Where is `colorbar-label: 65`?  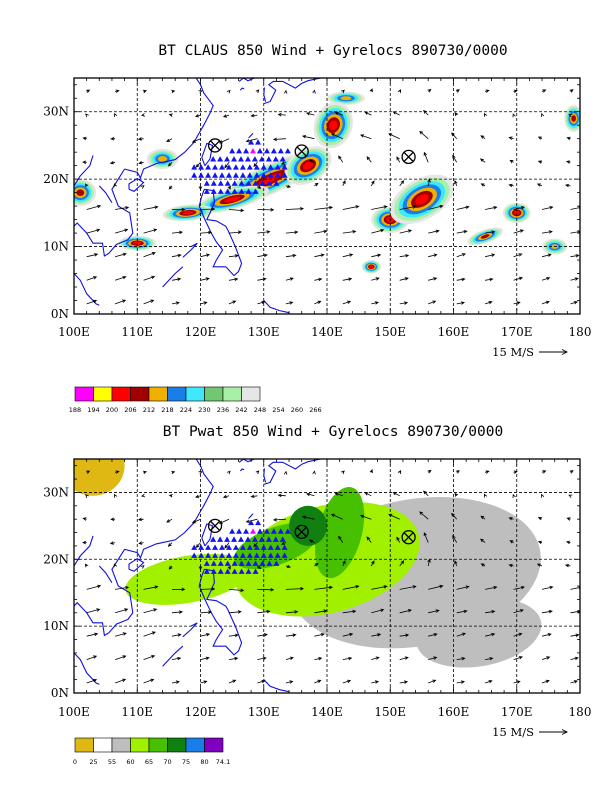 colorbar-label: 65 is located at coordinates (149, 762).